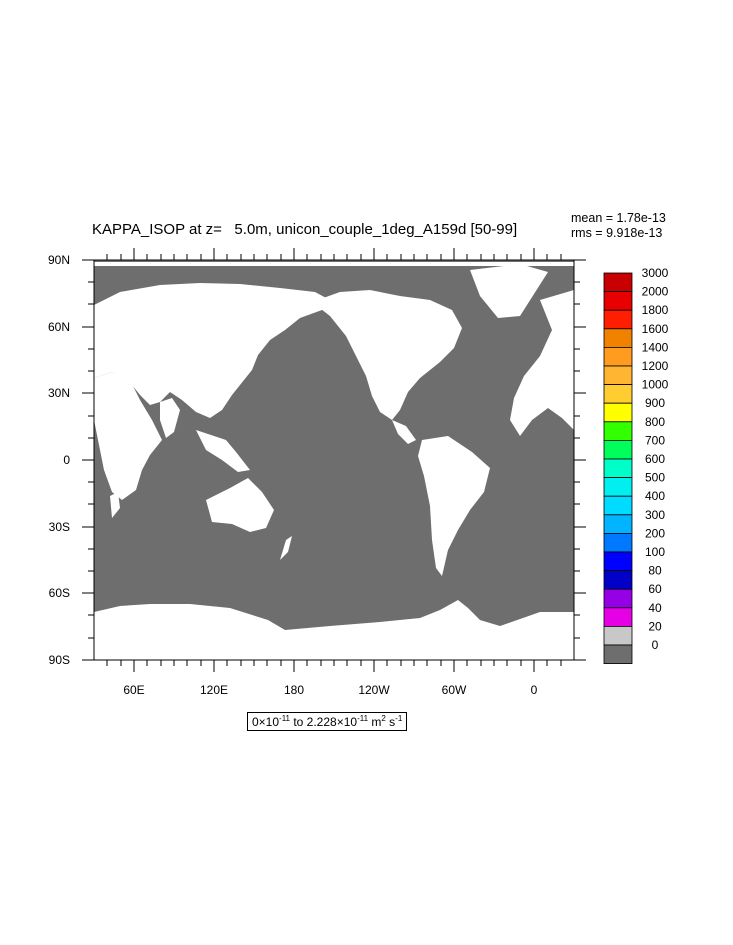 The width and height of the screenshot is (733, 945). I want to click on stats-panel: mean = 1.78e-13 rms = 9.918e-13, so click(618, 226).